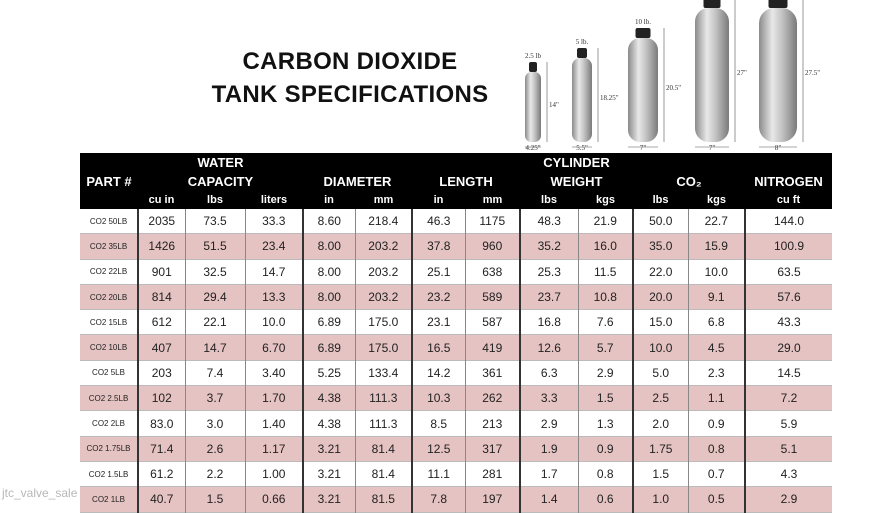 This screenshot has width=894, height=513. Describe the element at coordinates (492, 221) in the screenshot. I see `value-cell: 1175` at that location.